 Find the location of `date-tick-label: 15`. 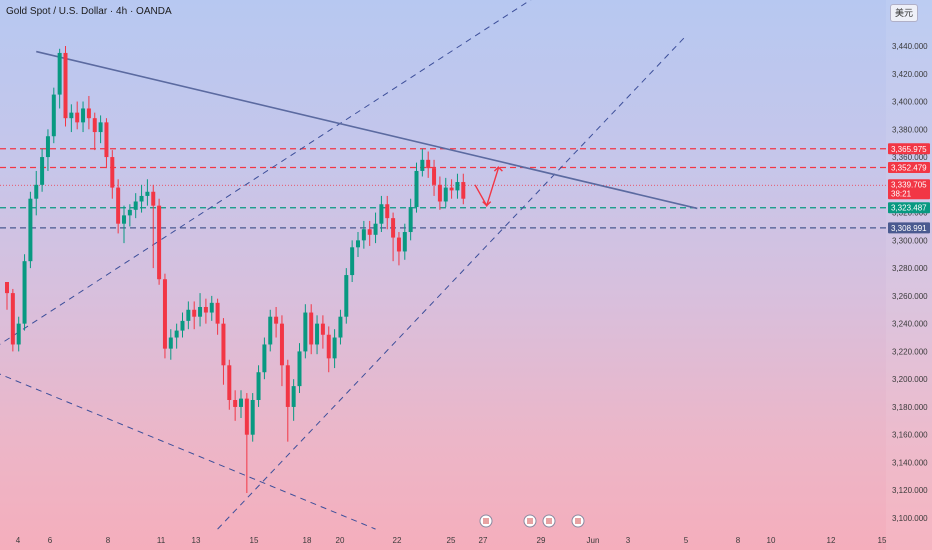

date-tick-label: 15 is located at coordinates (882, 540).